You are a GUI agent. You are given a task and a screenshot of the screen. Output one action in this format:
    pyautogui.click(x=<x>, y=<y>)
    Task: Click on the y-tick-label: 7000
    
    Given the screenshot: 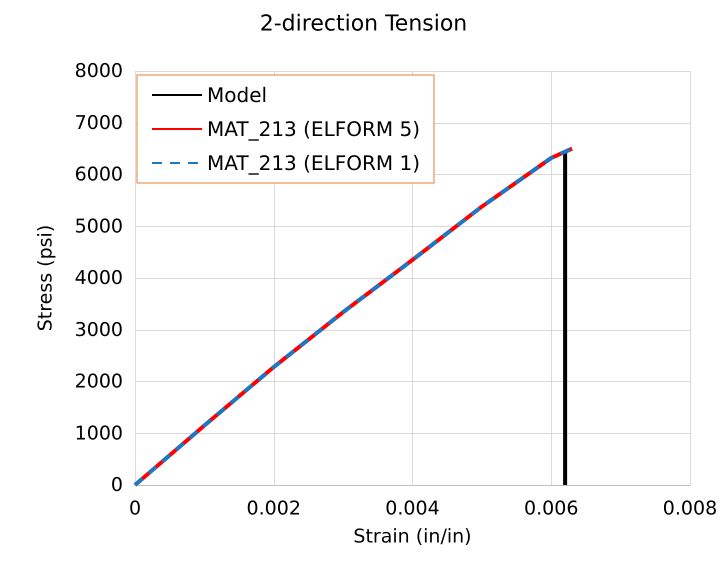 What is the action you would take?
    pyautogui.click(x=98, y=123)
    